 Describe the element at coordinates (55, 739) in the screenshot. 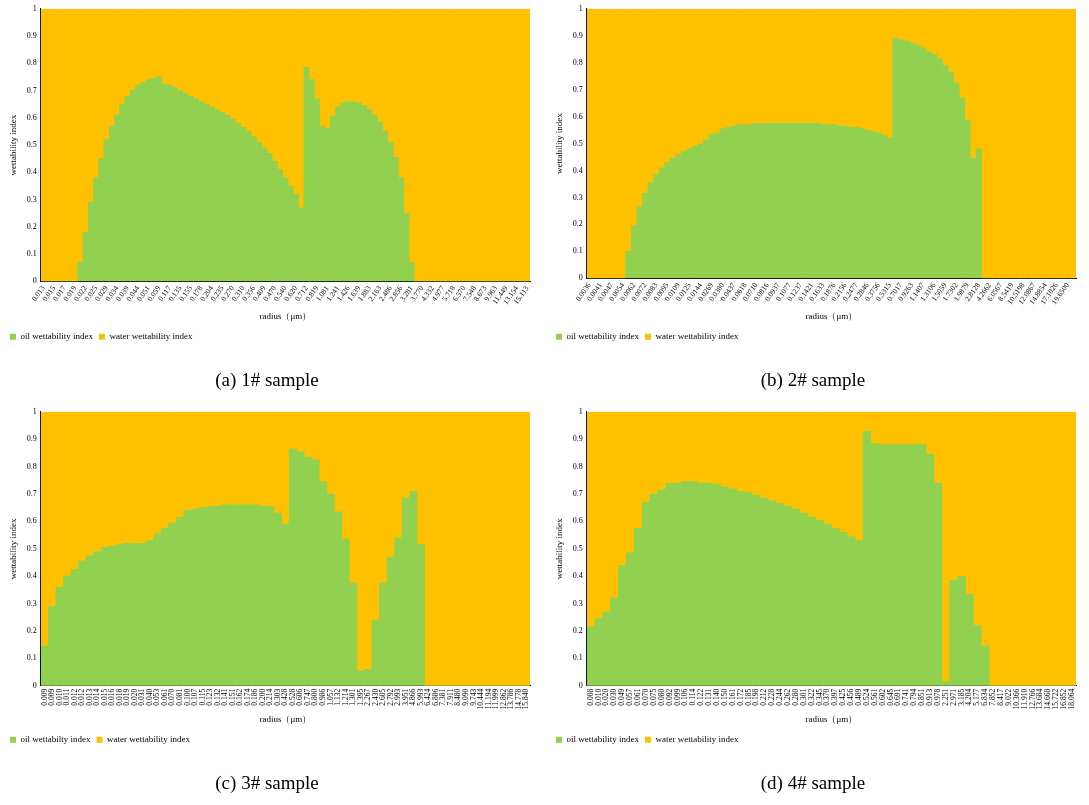

I see `legend-label: oil wettabilty index` at that location.